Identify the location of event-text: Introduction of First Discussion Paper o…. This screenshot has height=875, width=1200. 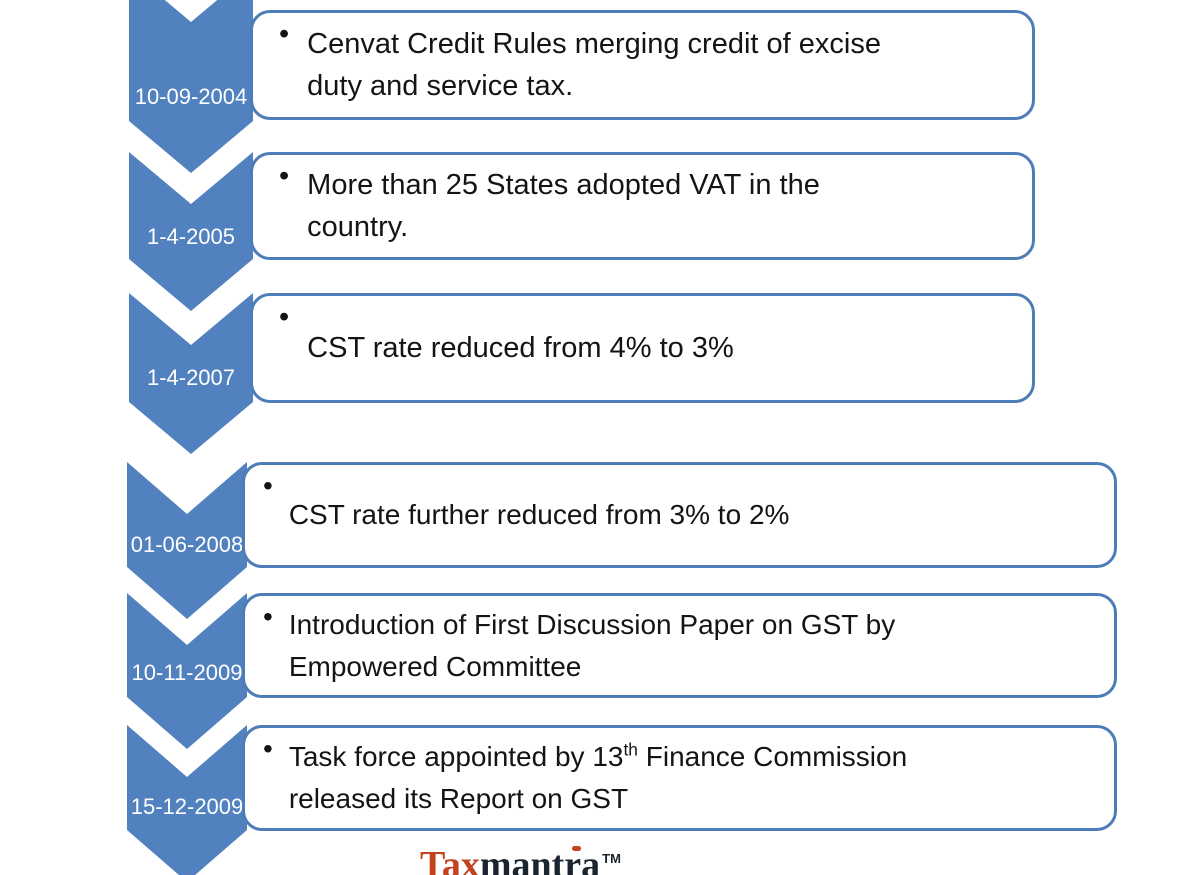
(592, 624).